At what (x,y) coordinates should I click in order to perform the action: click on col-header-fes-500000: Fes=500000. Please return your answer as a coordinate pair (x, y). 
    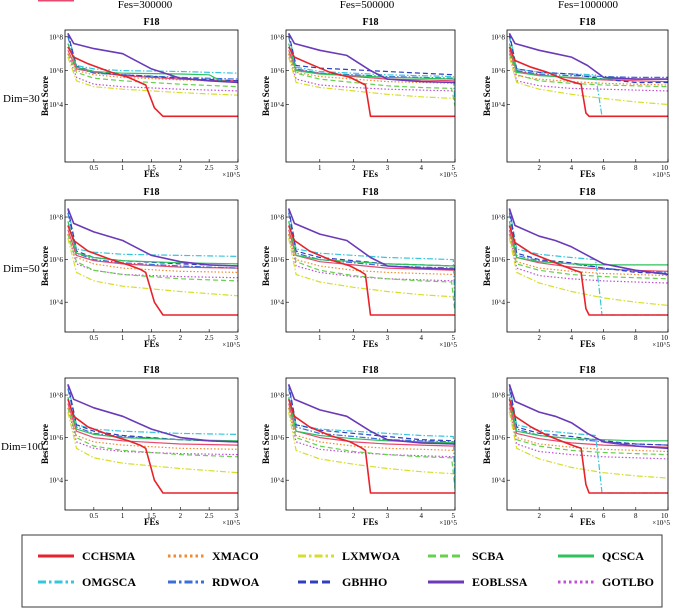
    Looking at the image, I should click on (367, 5).